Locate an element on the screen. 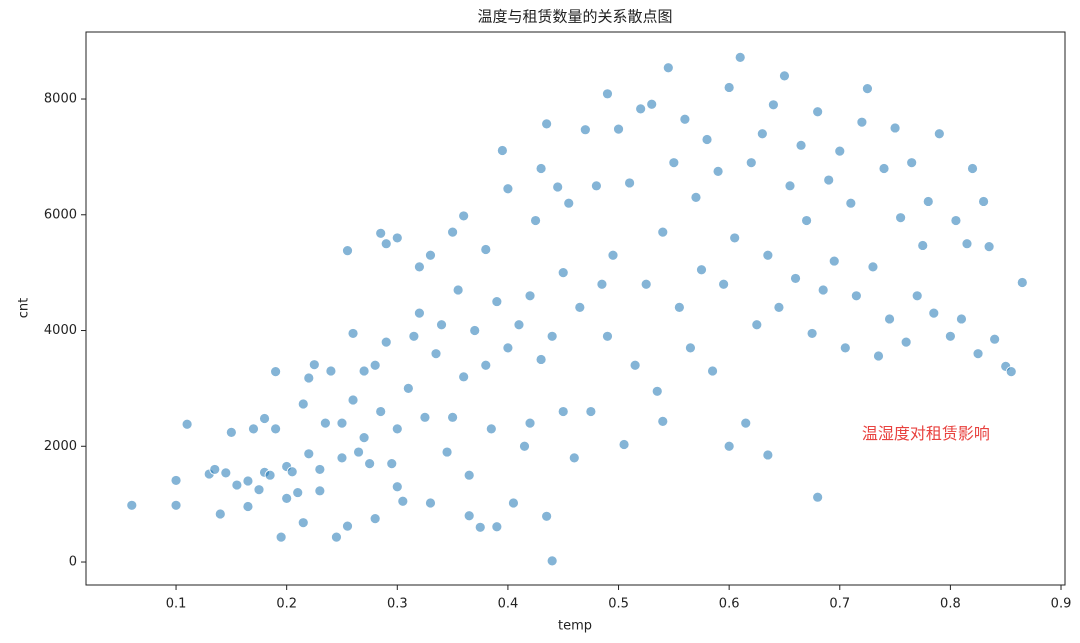 This screenshot has width=1080, height=643. y-tick-label: 2000 is located at coordinates (60, 446).